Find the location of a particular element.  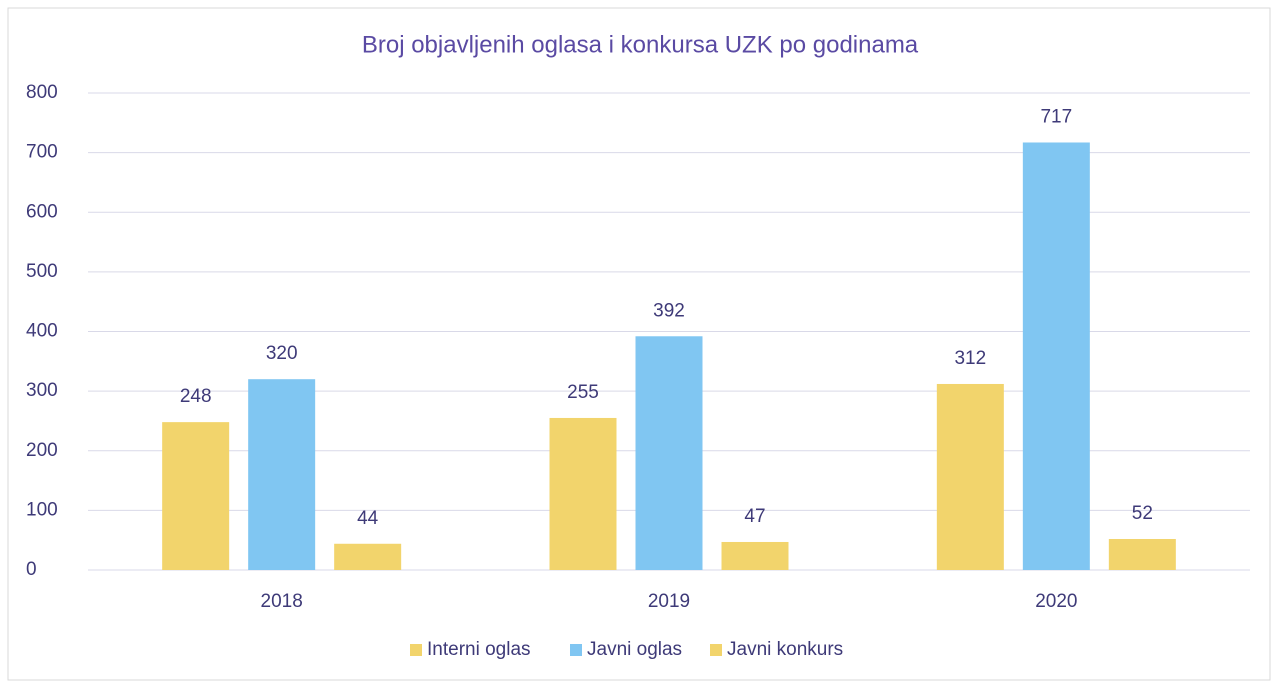

y-tick-label: 0 is located at coordinates (31, 569).